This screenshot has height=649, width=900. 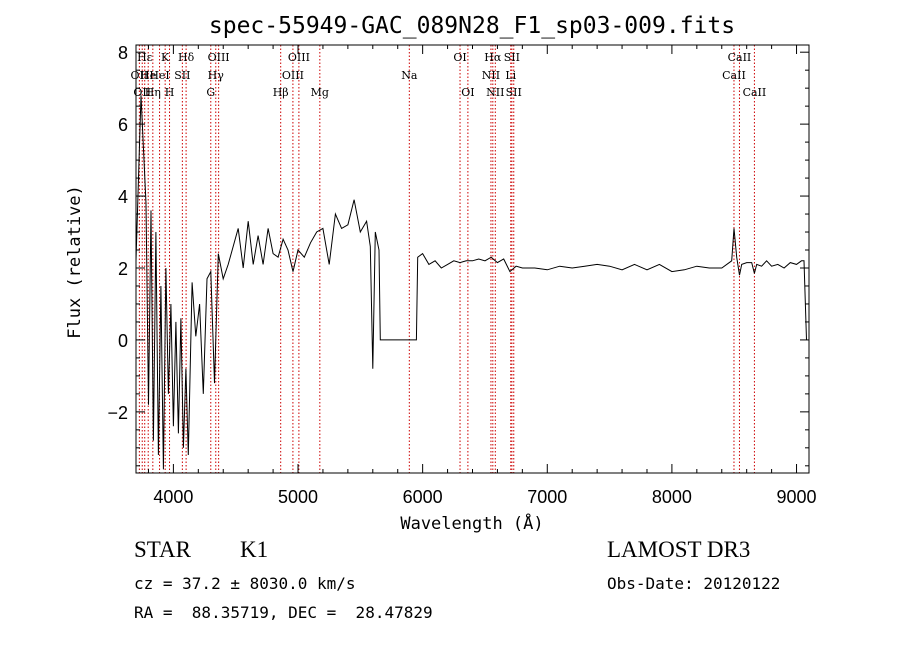 I want to click on spectral-line-label: Na, so click(x=409, y=75).